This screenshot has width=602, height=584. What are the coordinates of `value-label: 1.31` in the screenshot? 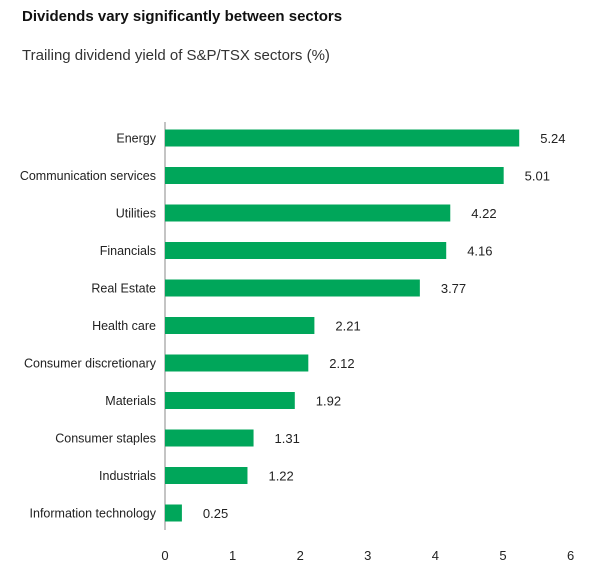 It's located at (287, 438).